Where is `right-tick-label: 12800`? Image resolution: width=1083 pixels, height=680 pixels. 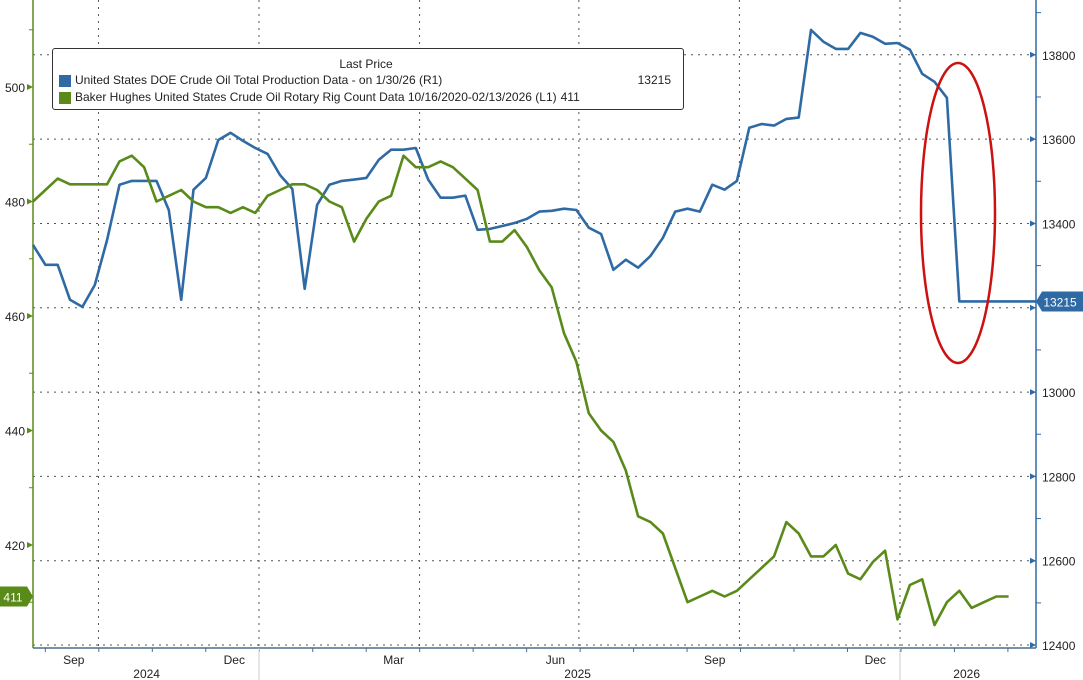 right-tick-label: 12800 is located at coordinates (1059, 477).